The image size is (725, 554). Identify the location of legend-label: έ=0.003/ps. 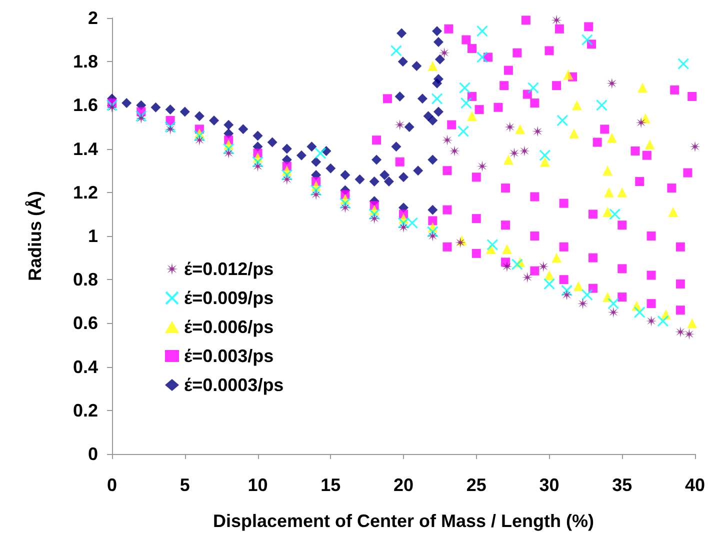
(229, 356).